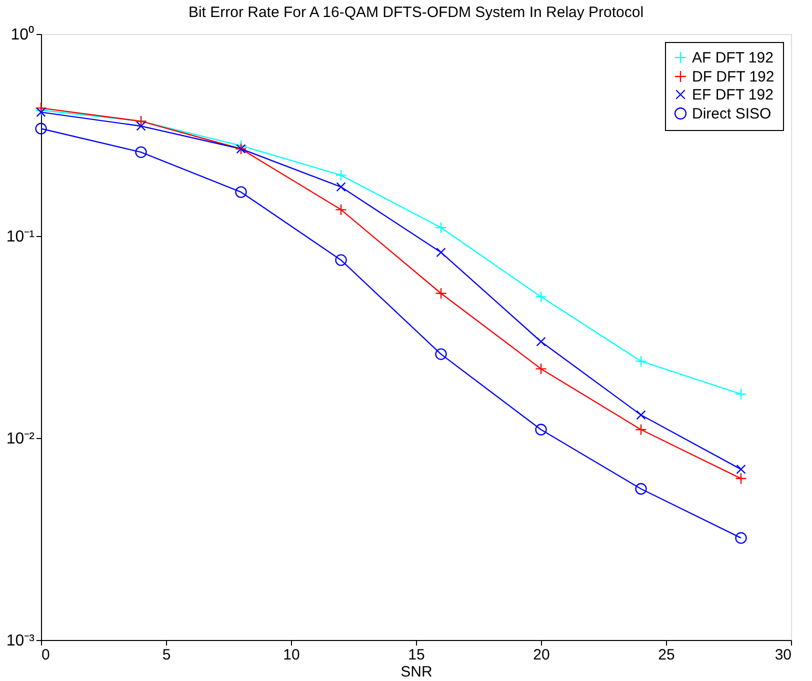 The image size is (812, 681). What do you see at coordinates (416, 655) in the screenshot?
I see `x-tick-label: 15` at bounding box center [416, 655].